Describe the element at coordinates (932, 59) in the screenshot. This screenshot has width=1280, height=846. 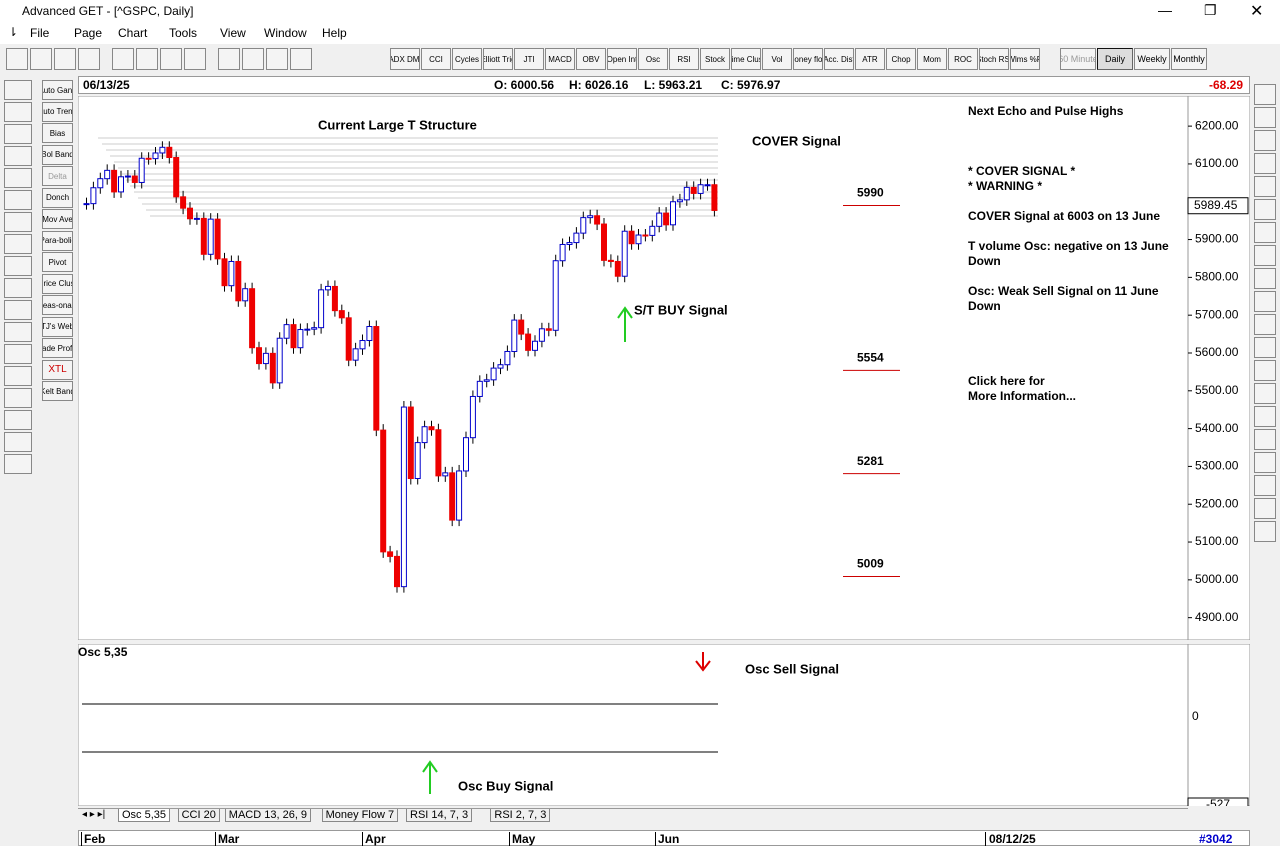
I see `indicator-button: Mom` at that location.